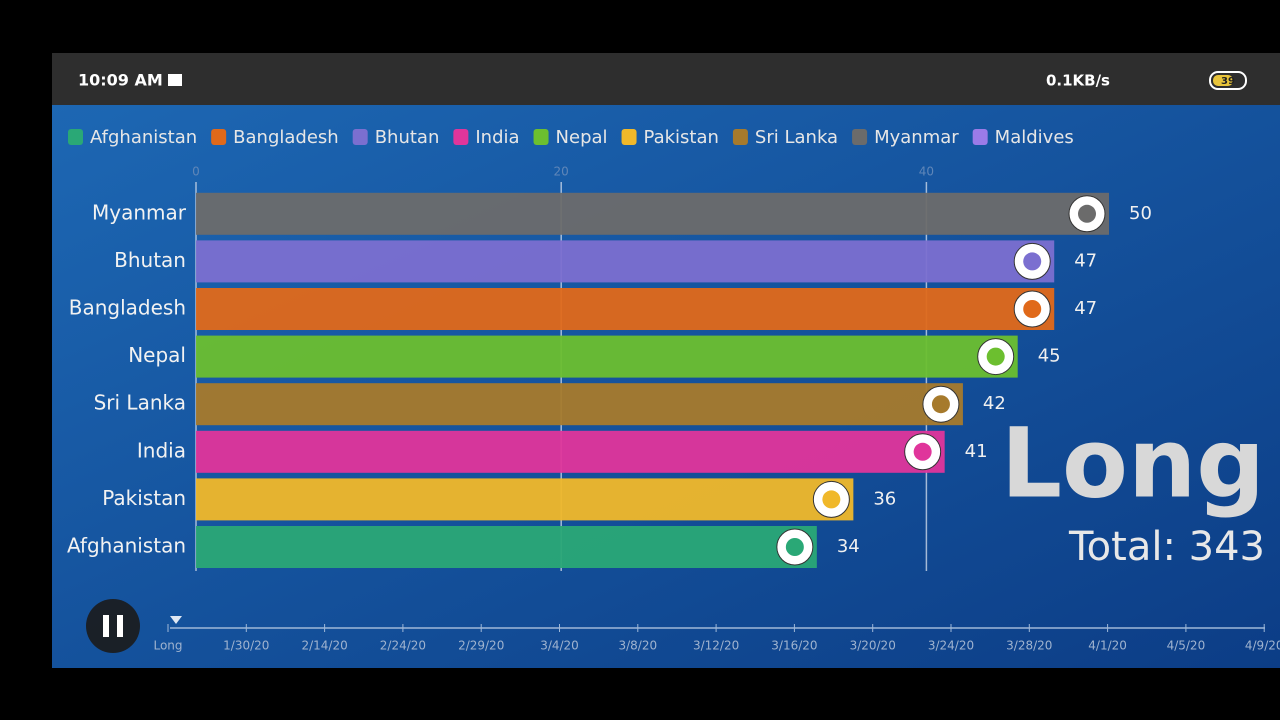  I want to click on pause-button, so click(113, 626).